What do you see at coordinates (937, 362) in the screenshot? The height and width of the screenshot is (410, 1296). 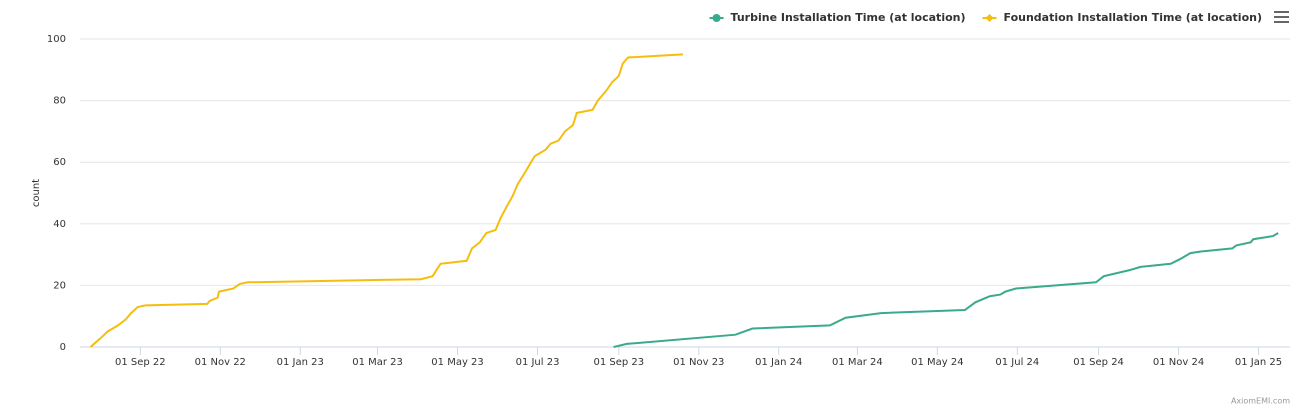 I see `x-tick-label: 01 May 24` at bounding box center [937, 362].